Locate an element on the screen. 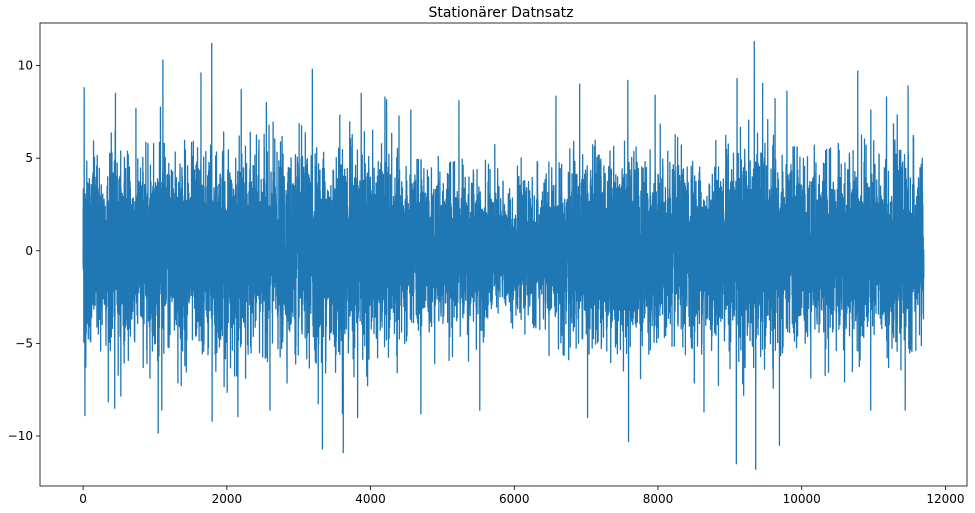 The height and width of the screenshot is (513, 975). x-tick-label: 12000 is located at coordinates (945, 499).